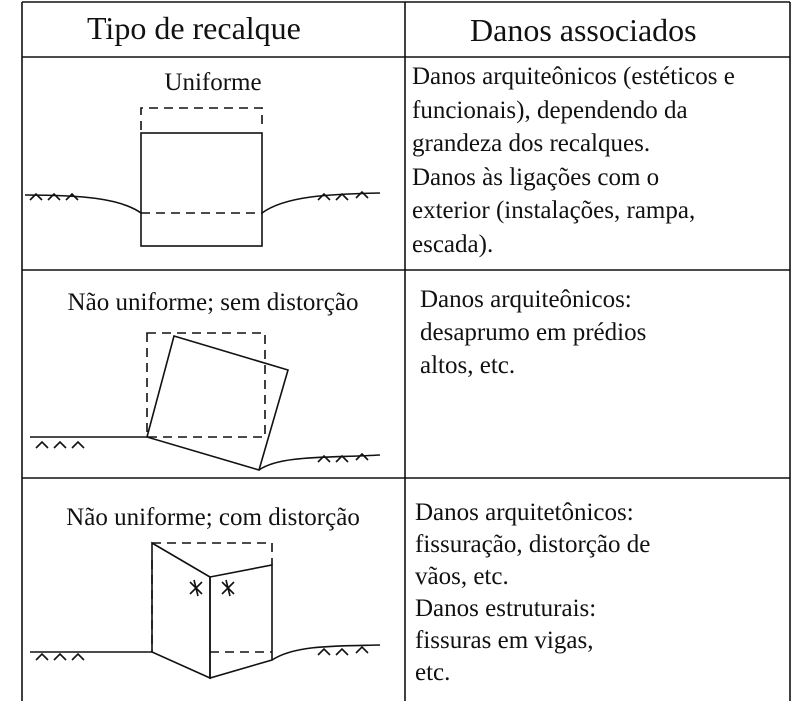  I want to click on damage-line: etc., so click(433, 672).